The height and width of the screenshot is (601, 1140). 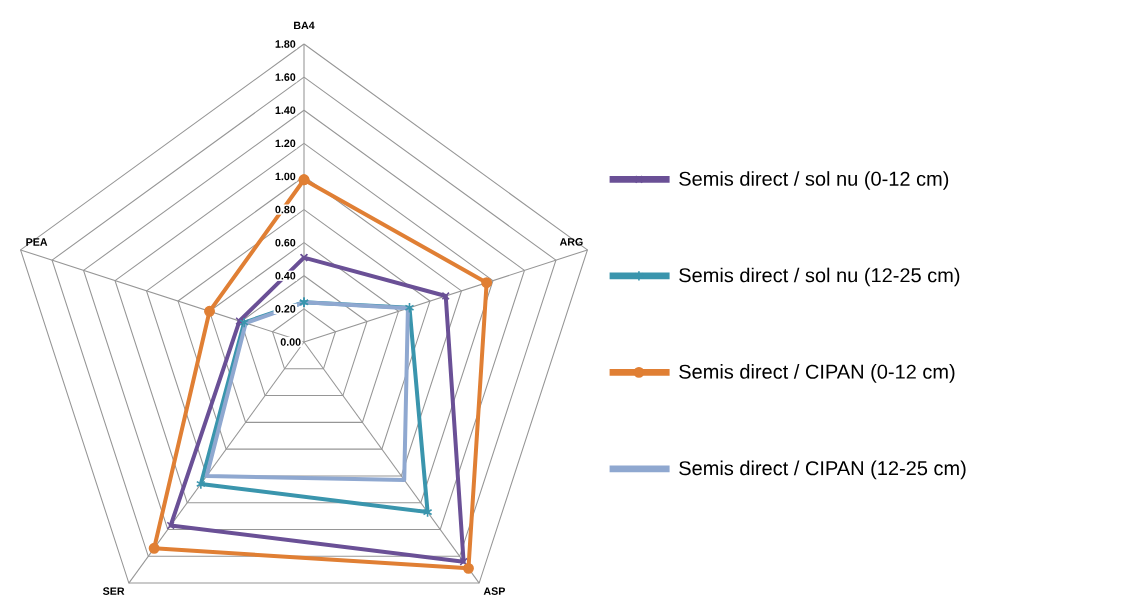 I want to click on legend-label: Semis direct / CIPAN (12-25 cm), so click(x=822, y=470).